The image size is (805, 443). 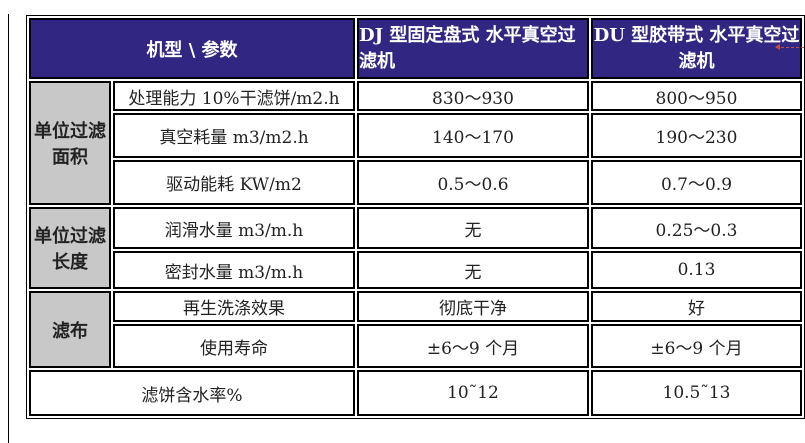 What do you see at coordinates (192, 393) in the screenshot?
I see `param-cell: 滤饼含水率%` at bounding box center [192, 393].